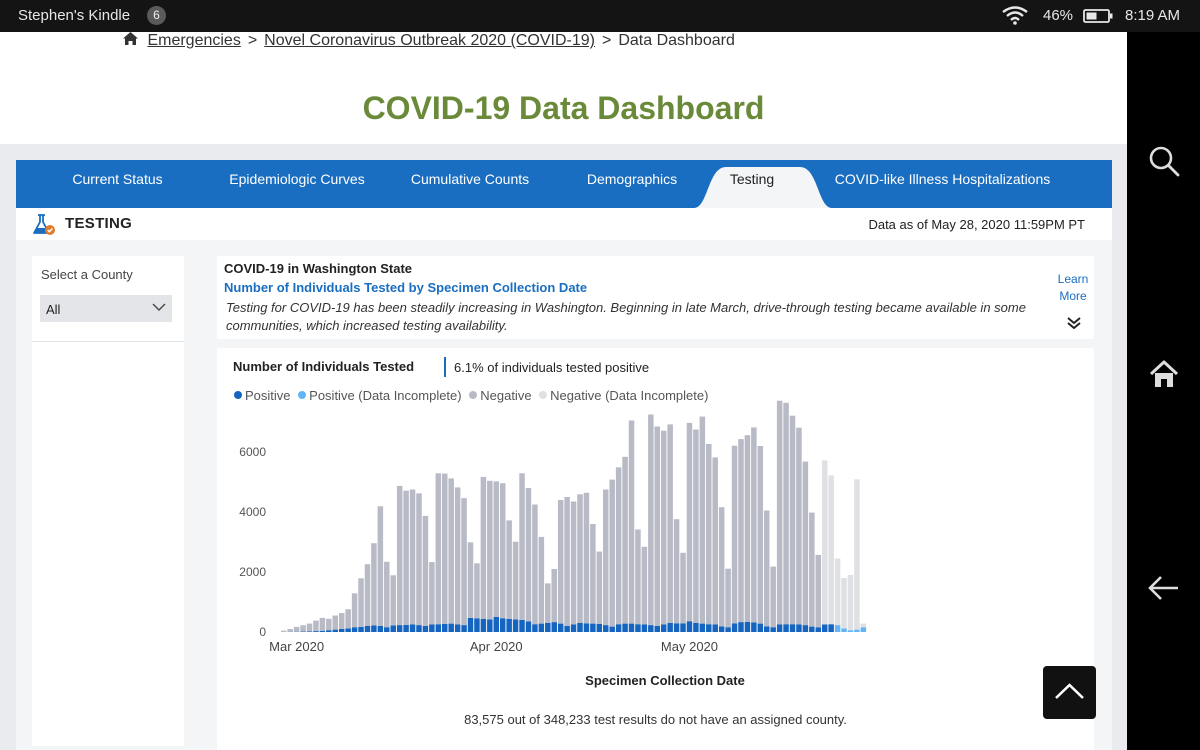 Image resolution: width=1200 pixels, height=750 pixels. Describe the element at coordinates (297, 179) in the screenshot. I see `tab-epidemiologic-curves: Epidemiologic Curves` at that location.